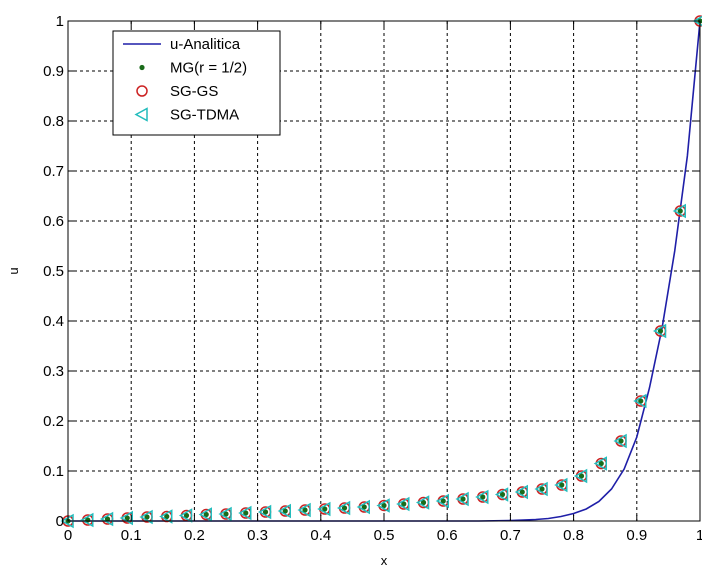 The height and width of the screenshot is (569, 702). Describe the element at coordinates (573, 535) in the screenshot. I see `x-tick-label: 0.8` at that location.